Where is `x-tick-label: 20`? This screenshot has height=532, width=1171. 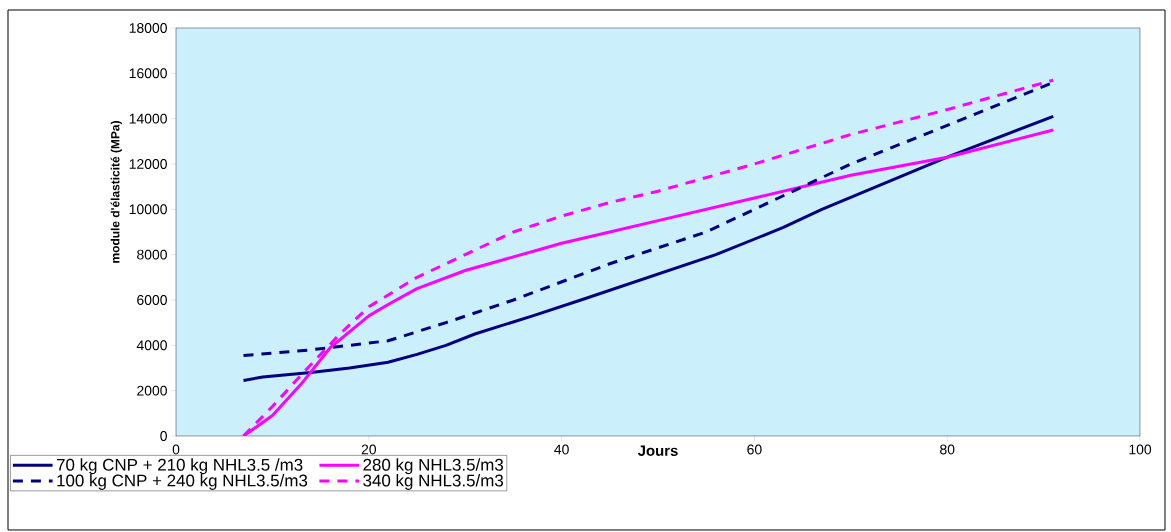
x-tick-label: 20 is located at coordinates (369, 449).